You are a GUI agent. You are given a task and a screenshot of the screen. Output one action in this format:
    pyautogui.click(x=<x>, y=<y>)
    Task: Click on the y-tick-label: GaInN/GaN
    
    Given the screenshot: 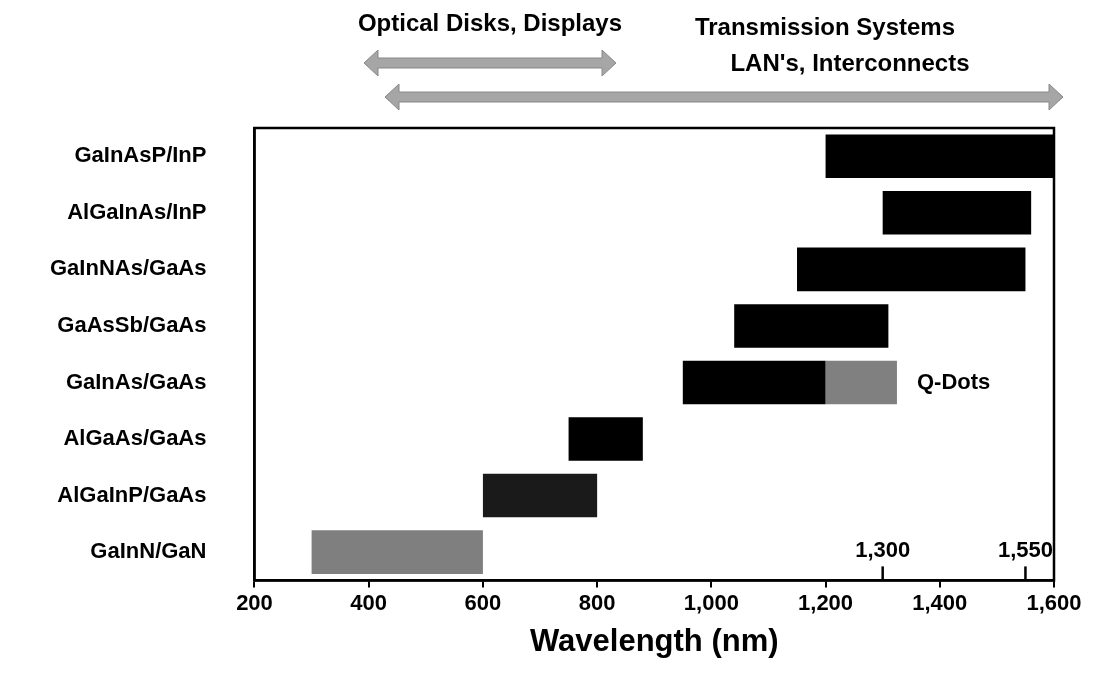 What is the action you would take?
    pyautogui.click(x=148, y=551)
    